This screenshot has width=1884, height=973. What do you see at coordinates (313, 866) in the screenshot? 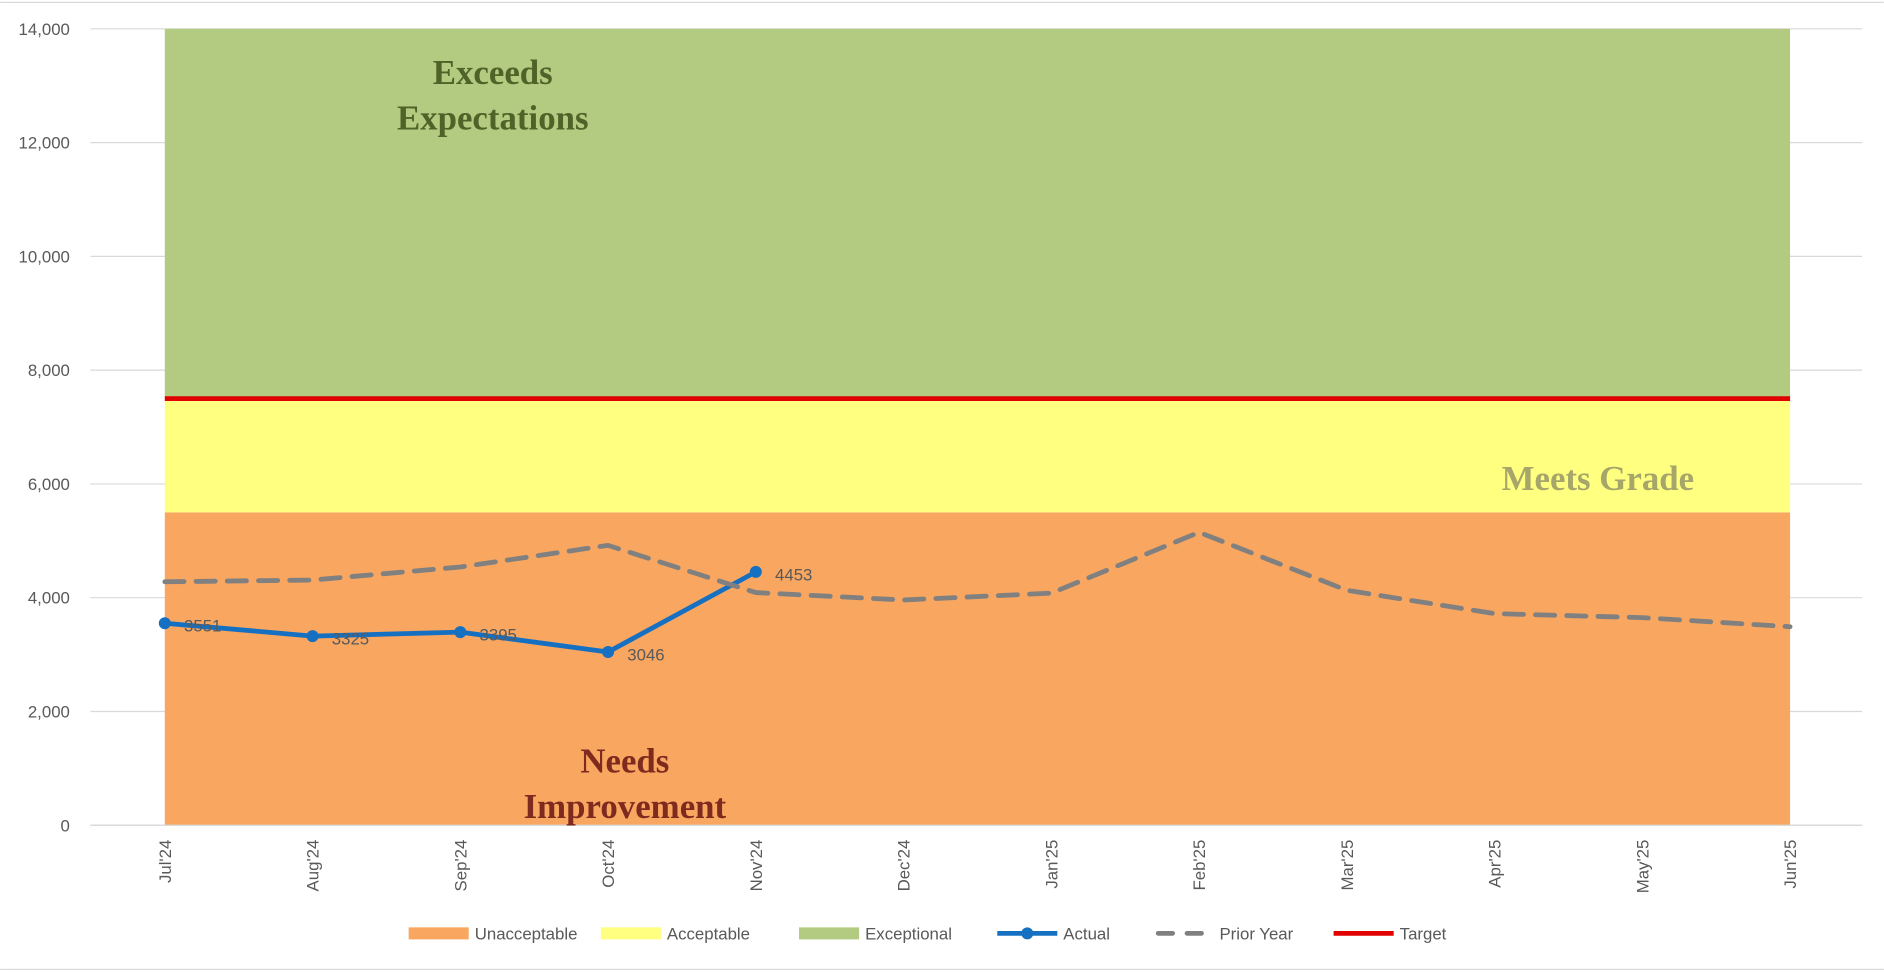
I see `x-tick-label: Aug'24` at bounding box center [313, 866].